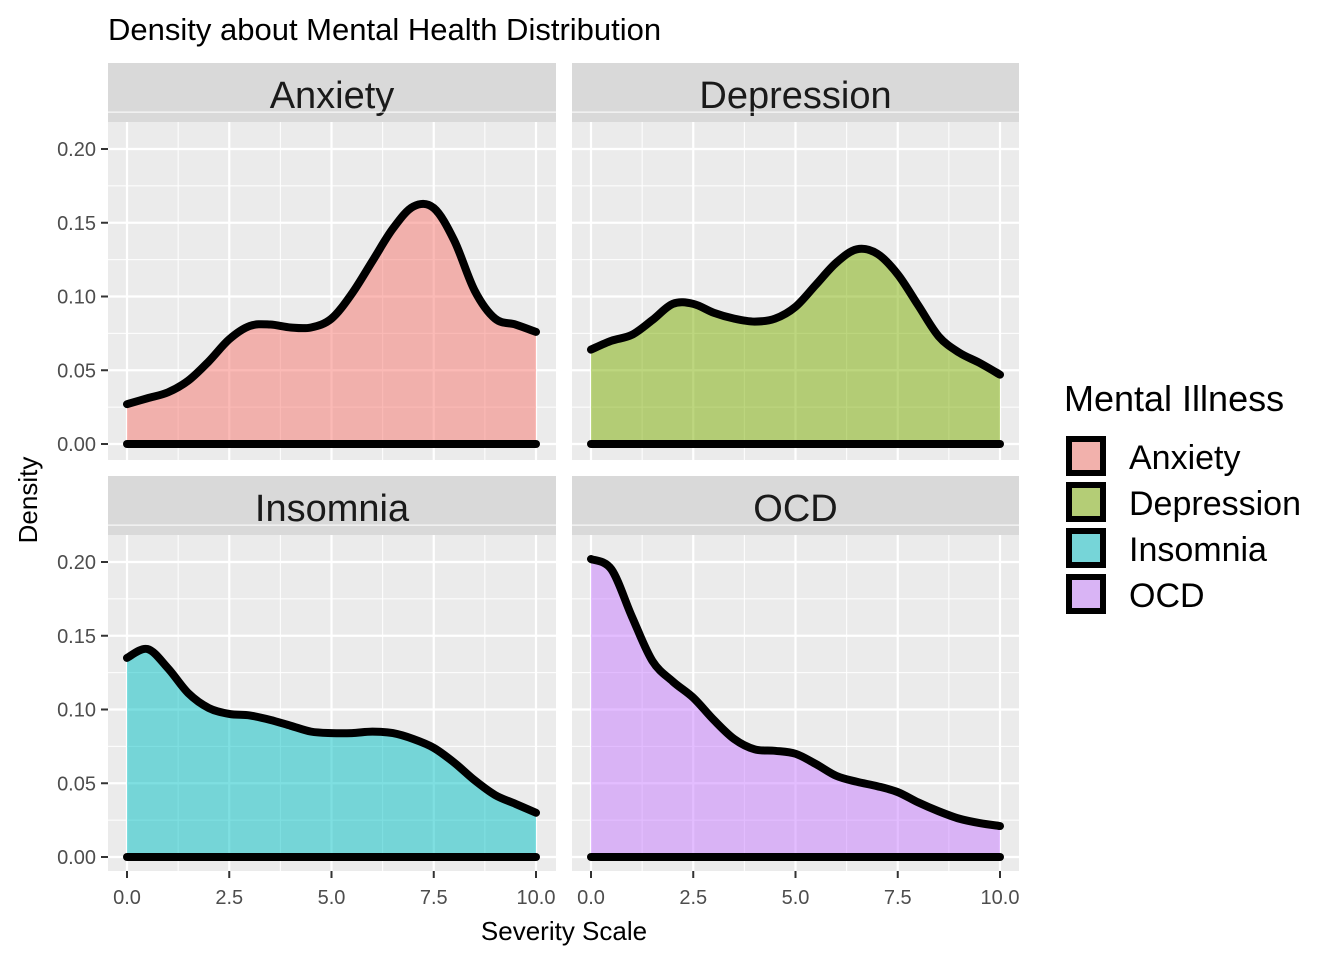 Image resolution: width=1344 pixels, height=960 pixels. What do you see at coordinates (564, 931) in the screenshot?
I see `x-axis-title: Severity Scale` at bounding box center [564, 931].